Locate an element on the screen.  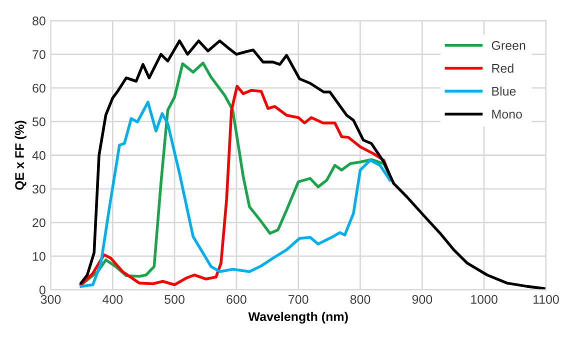
y-tick-label: 40 is located at coordinates (39, 155).